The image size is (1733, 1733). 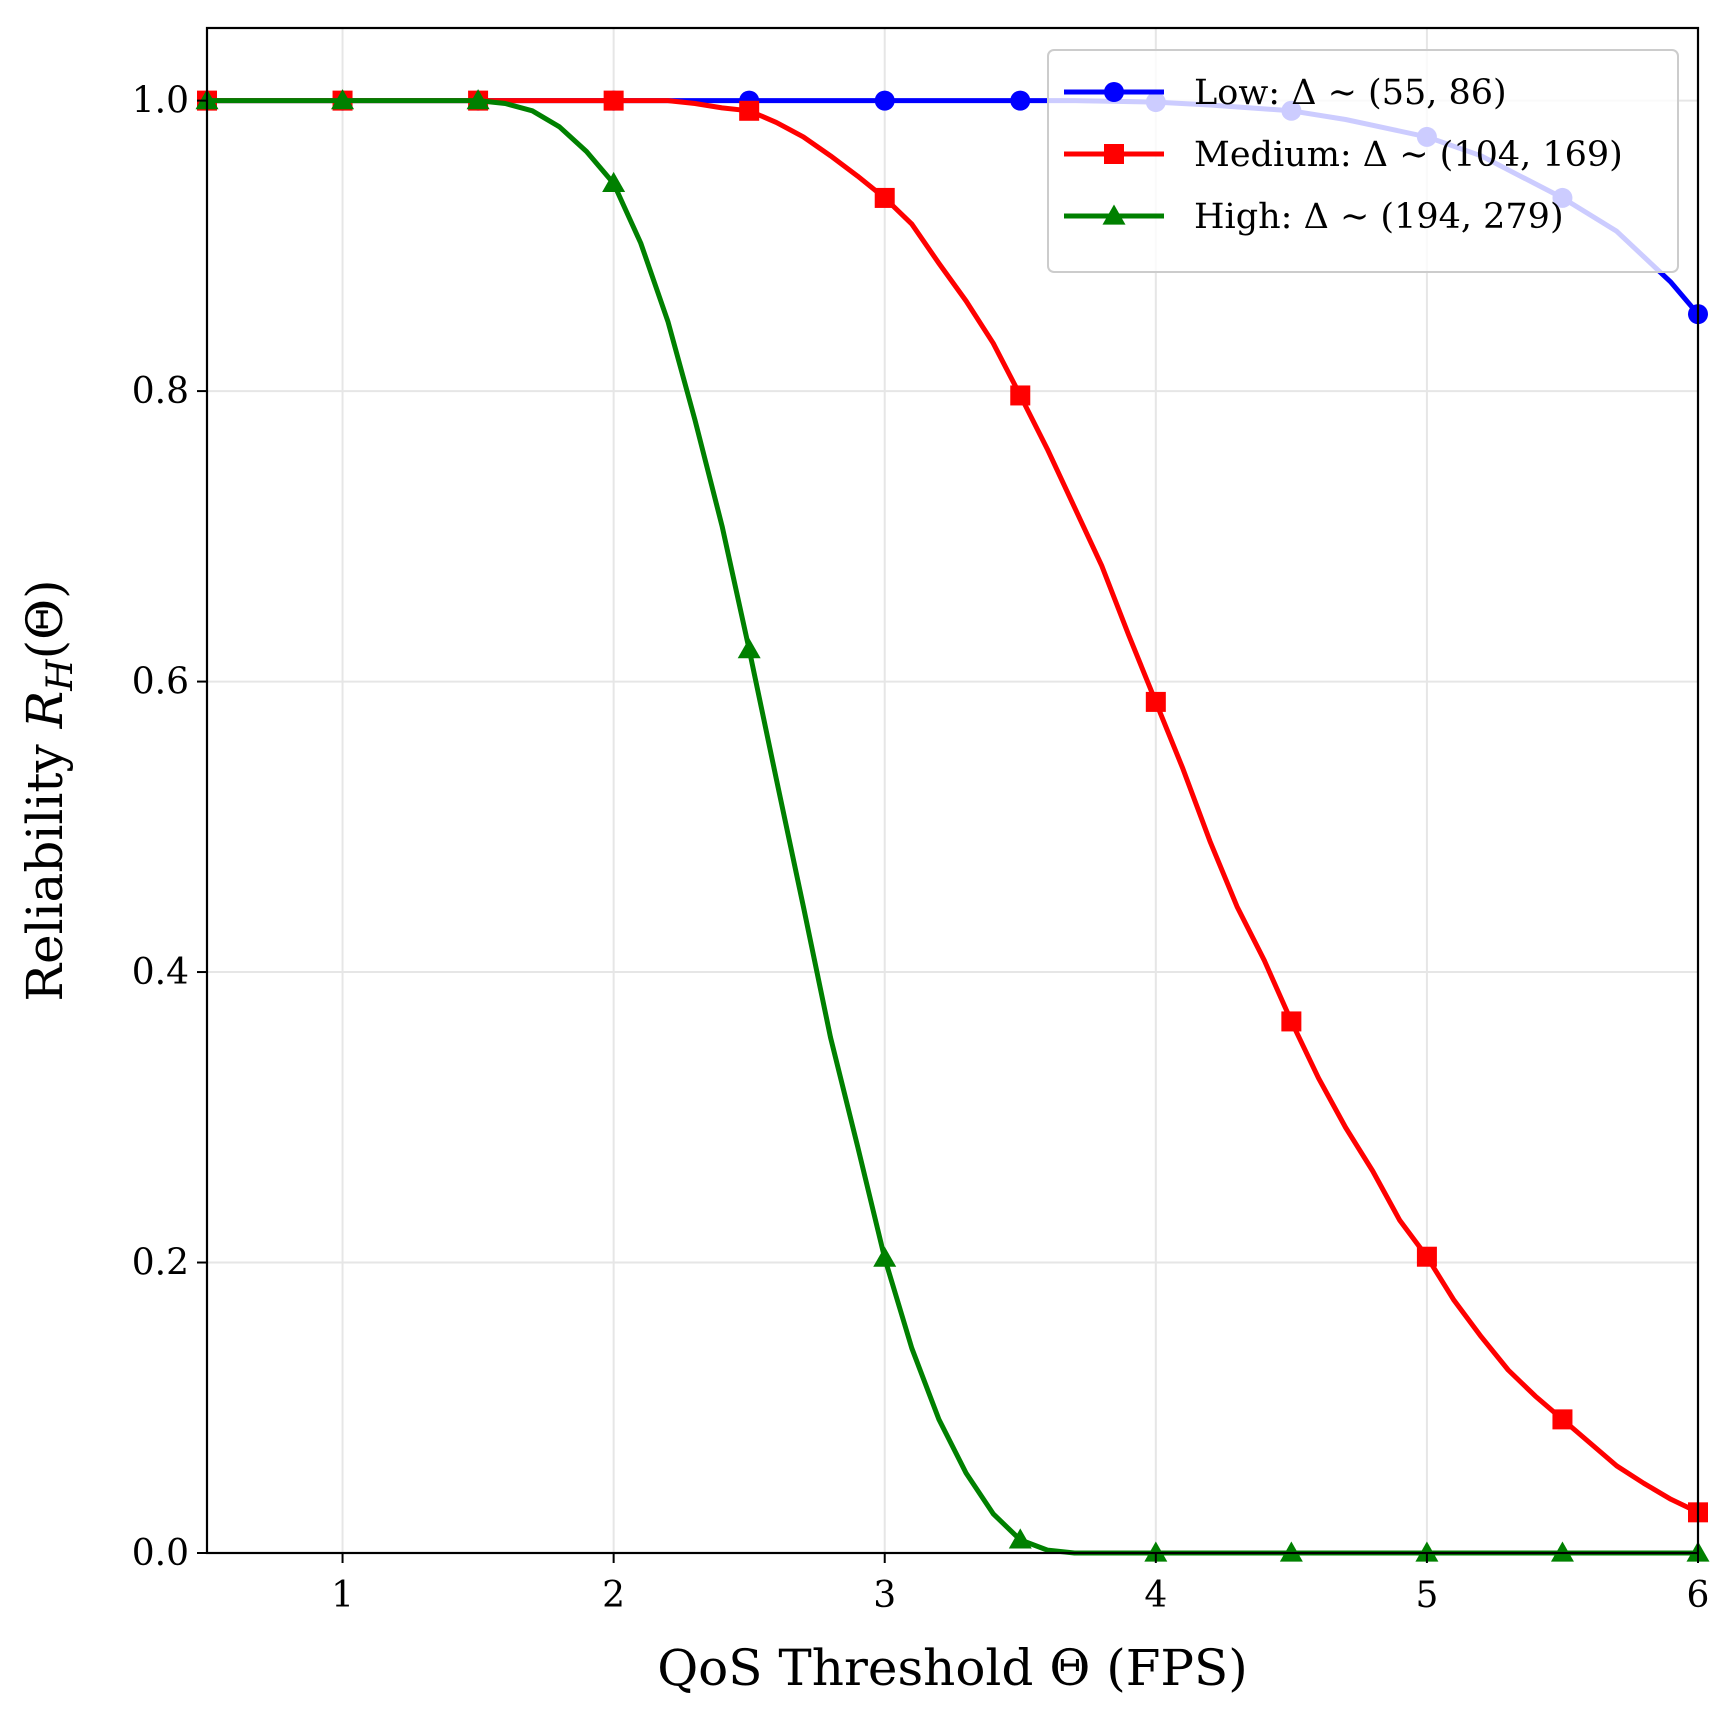 I want to click on y-tick-label: 1.0, so click(x=160, y=101).